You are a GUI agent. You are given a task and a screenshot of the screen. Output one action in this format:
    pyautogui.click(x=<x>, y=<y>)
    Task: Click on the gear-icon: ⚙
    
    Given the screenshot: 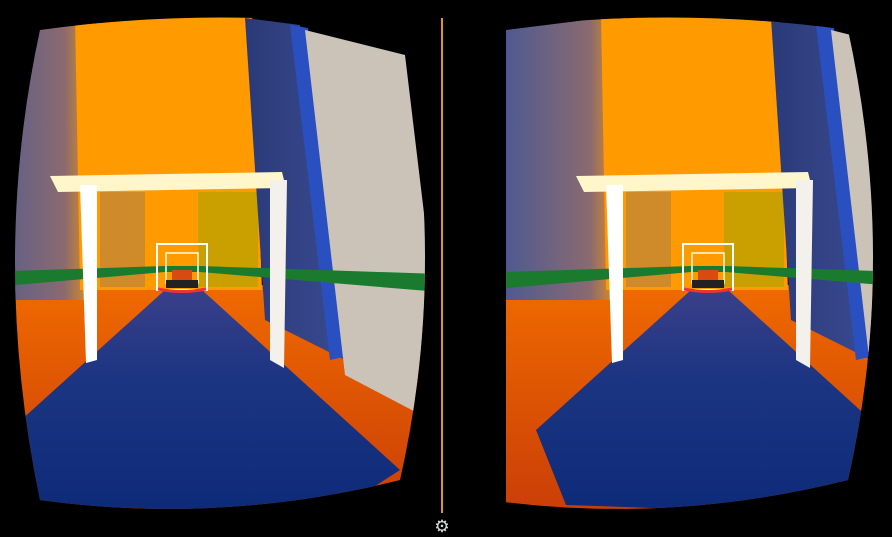 What is the action you would take?
    pyautogui.click(x=442, y=527)
    